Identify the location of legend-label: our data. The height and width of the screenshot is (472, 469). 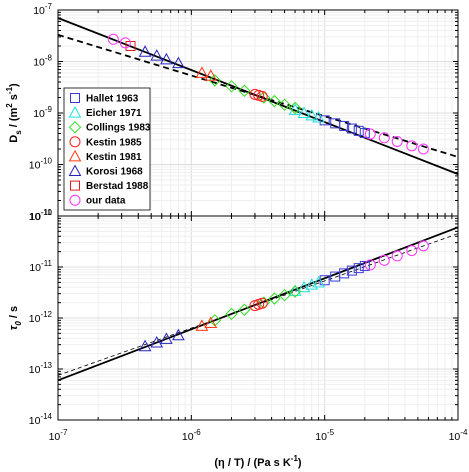
(106, 201).